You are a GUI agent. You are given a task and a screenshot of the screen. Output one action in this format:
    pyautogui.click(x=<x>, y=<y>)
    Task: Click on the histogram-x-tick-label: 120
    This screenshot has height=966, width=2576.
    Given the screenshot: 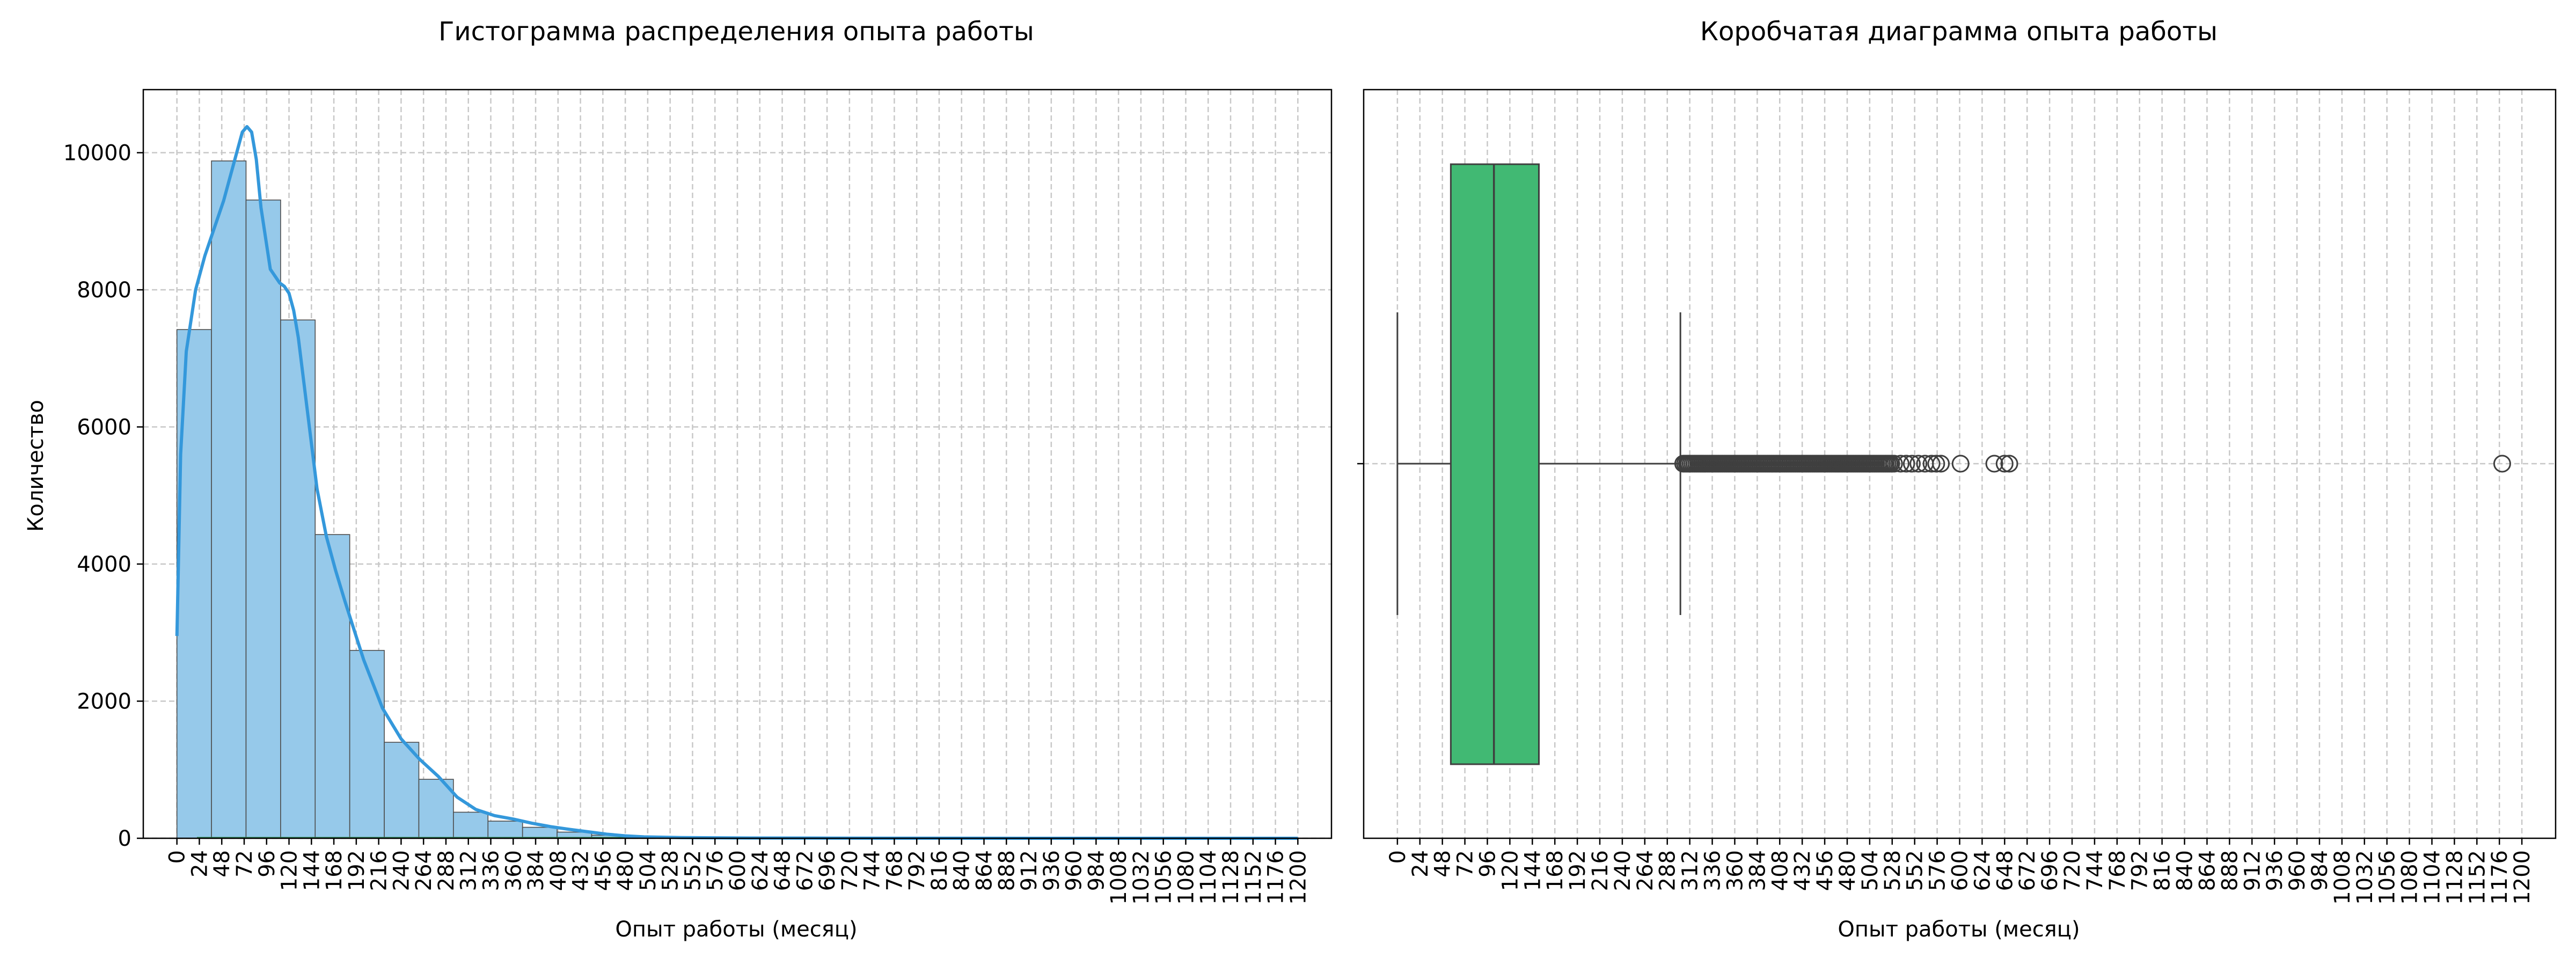 What is the action you would take?
    pyautogui.click(x=289, y=870)
    